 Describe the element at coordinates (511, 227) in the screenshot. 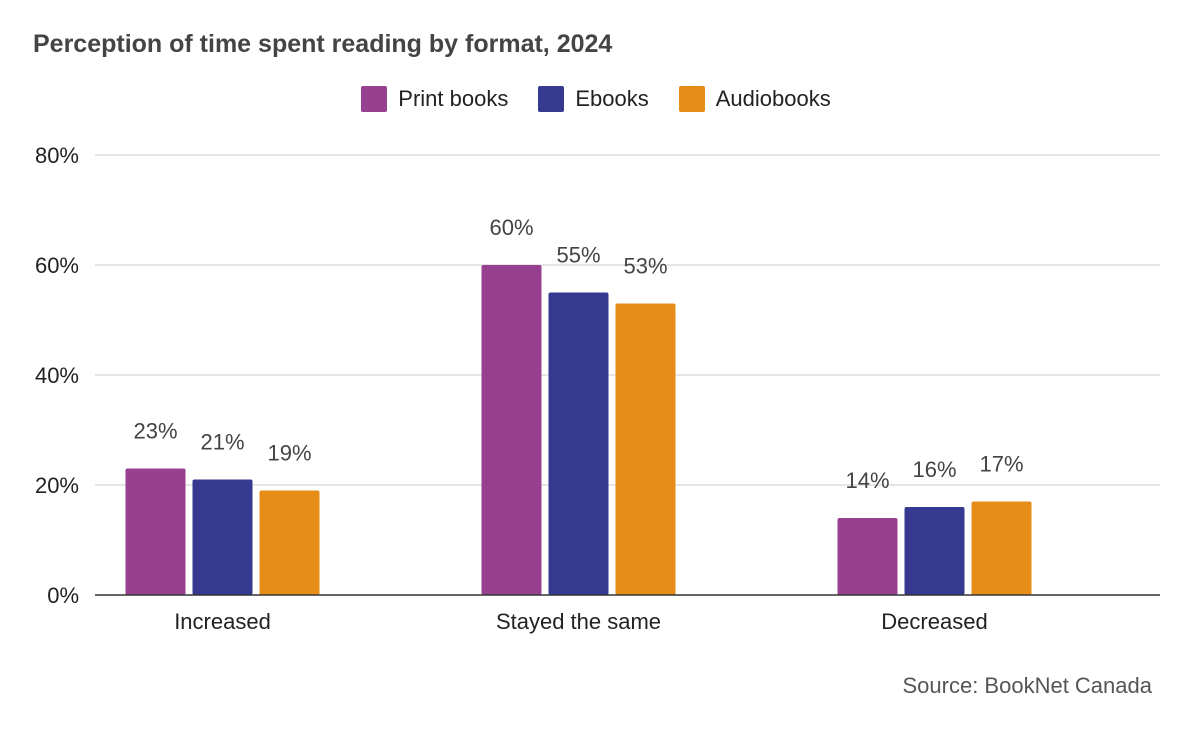

I see `data-label: 60%` at that location.